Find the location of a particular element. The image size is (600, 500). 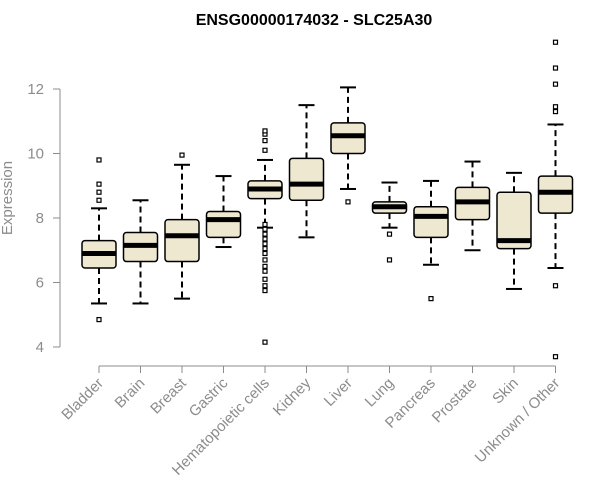

y-axis: 4 6 8 10 12 is located at coordinates (44, 218).